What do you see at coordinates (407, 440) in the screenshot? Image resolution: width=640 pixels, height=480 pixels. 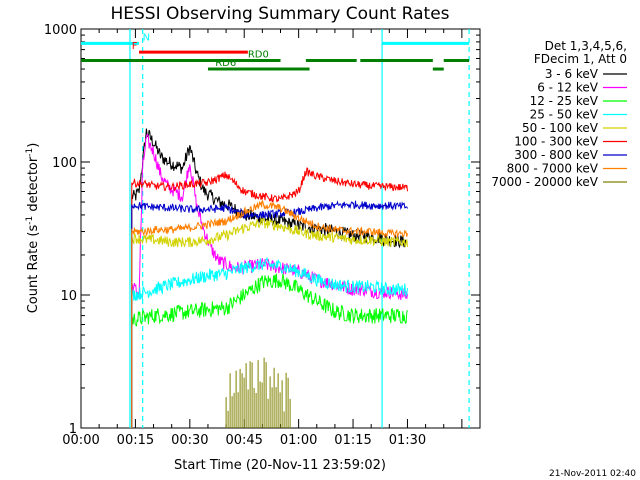 I see `x-tick-label: 01:30` at bounding box center [407, 440].